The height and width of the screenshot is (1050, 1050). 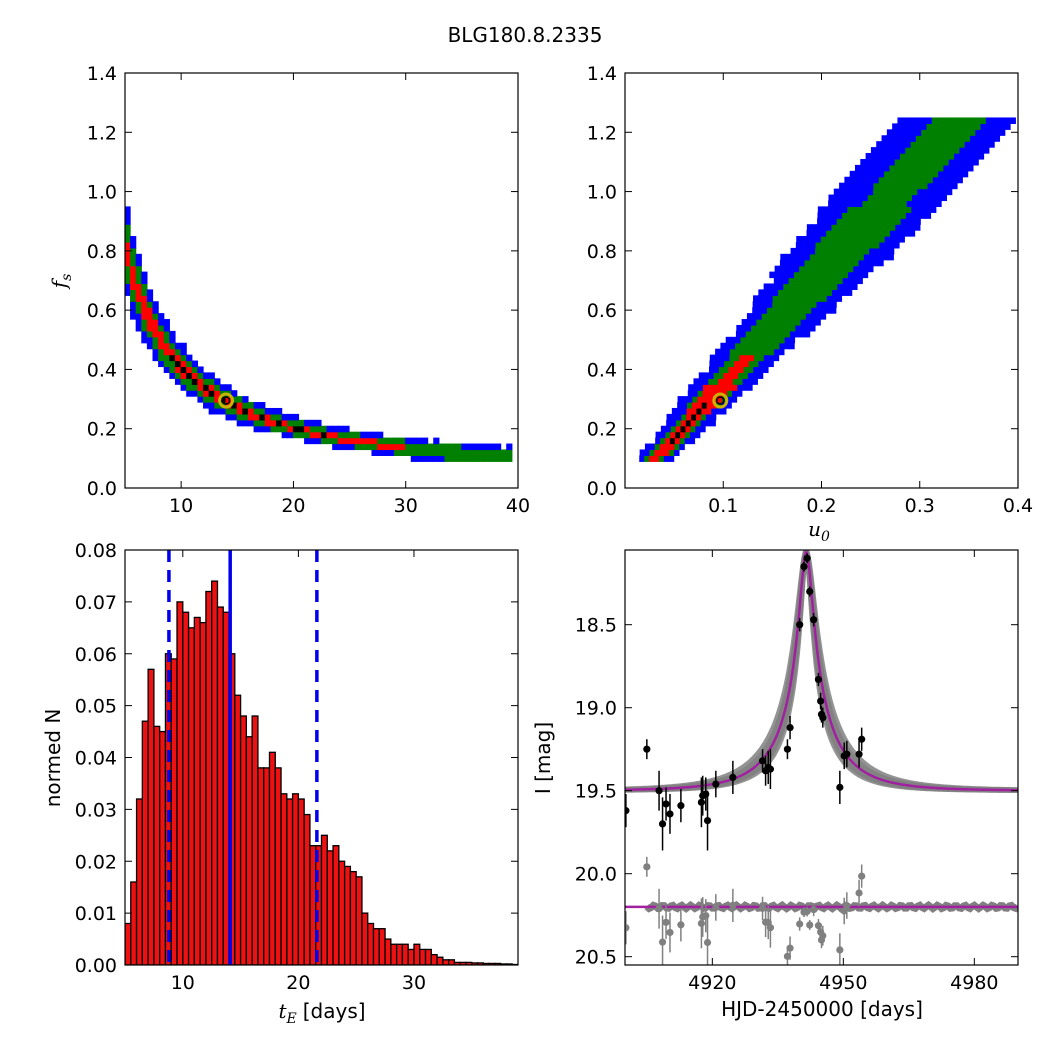 What do you see at coordinates (821, 757) in the screenshot?
I see `axes-frame` at bounding box center [821, 757].